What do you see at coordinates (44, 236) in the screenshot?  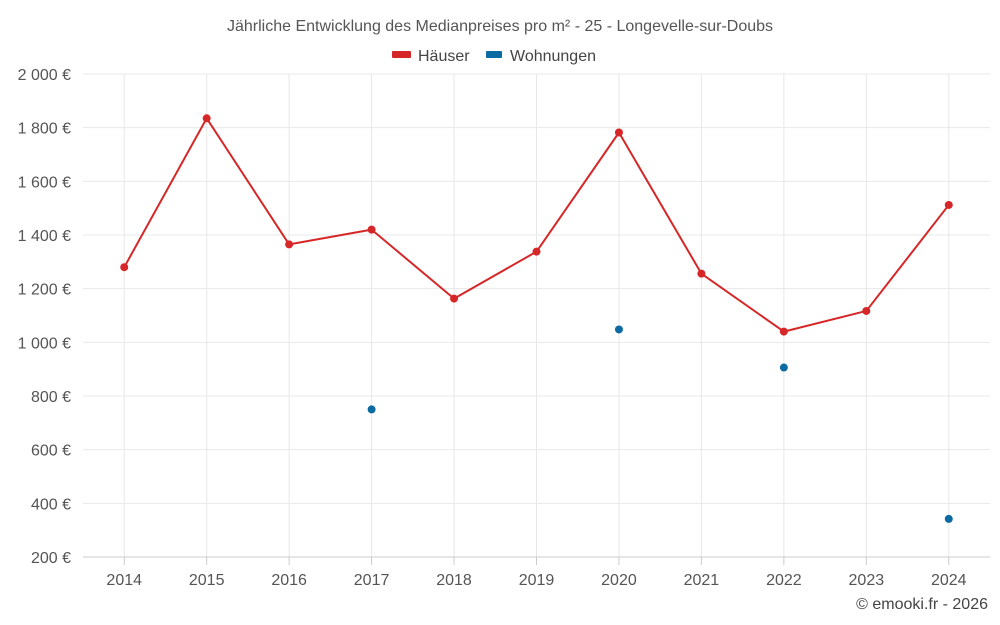 I see `y-tick-label: 1 400 €` at bounding box center [44, 236].